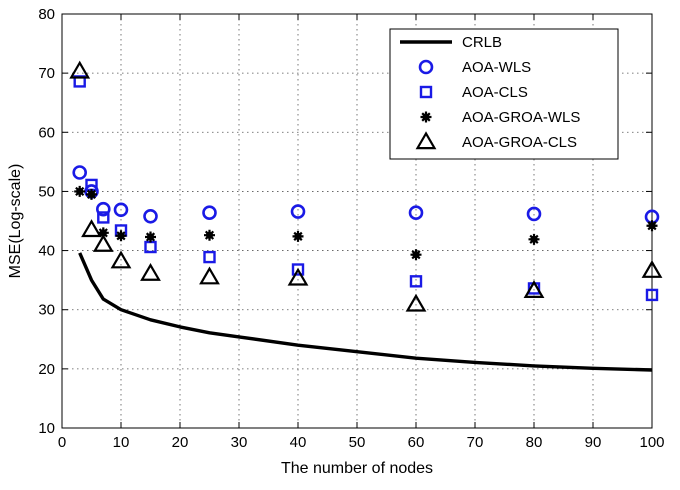 The height and width of the screenshot is (490, 680). Describe the element at coordinates (426, 140) in the screenshot. I see `legend-swatch-triangle` at that location.